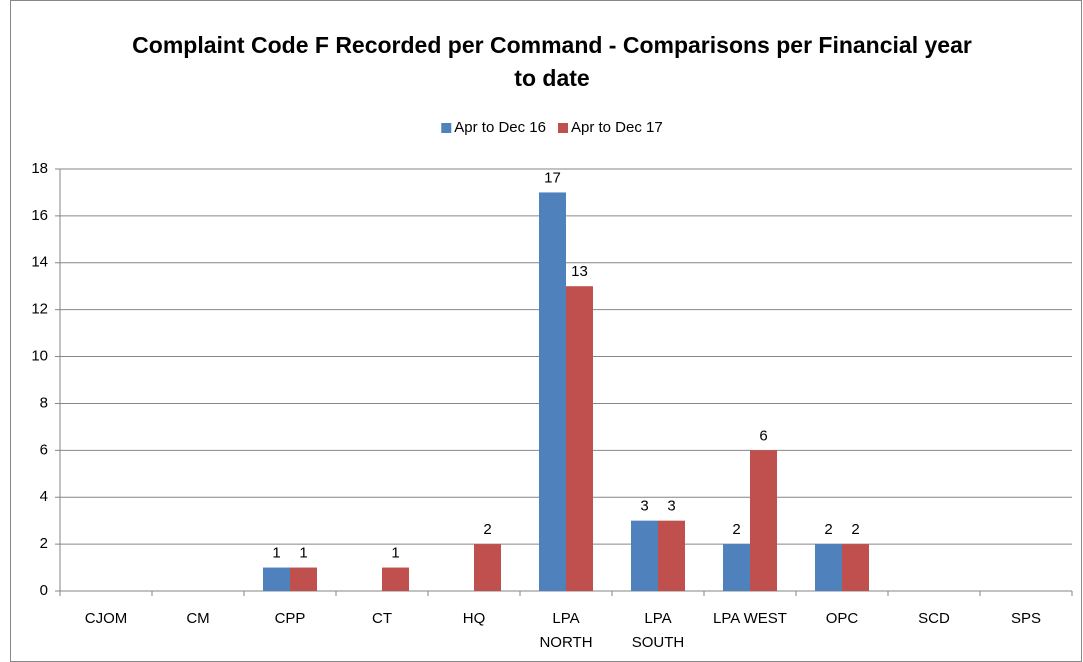 The image size is (1083, 662). What do you see at coordinates (106, 618) in the screenshot?
I see `x-tick-label: CJOM` at bounding box center [106, 618].